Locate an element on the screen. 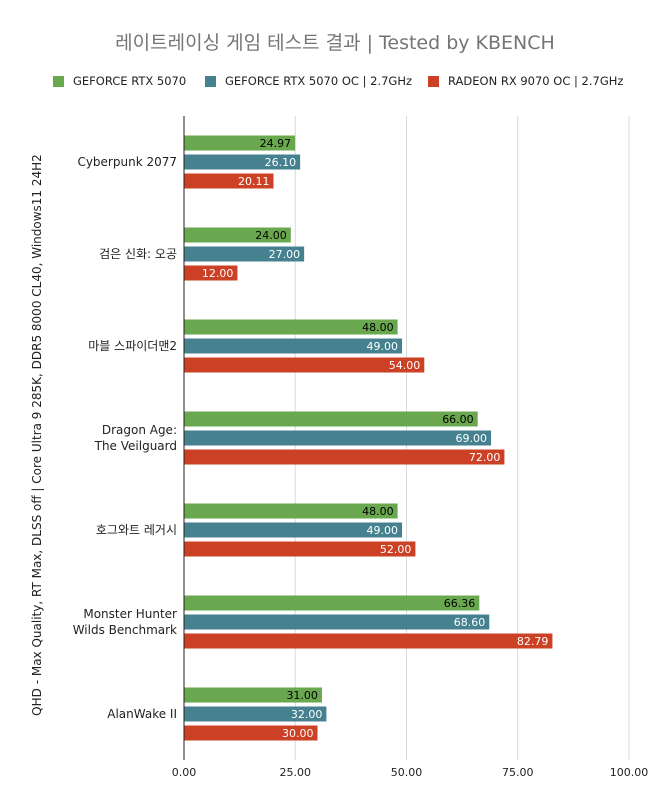 This screenshot has height=800, width=670. data-label: 72.00 is located at coordinates (485, 457).